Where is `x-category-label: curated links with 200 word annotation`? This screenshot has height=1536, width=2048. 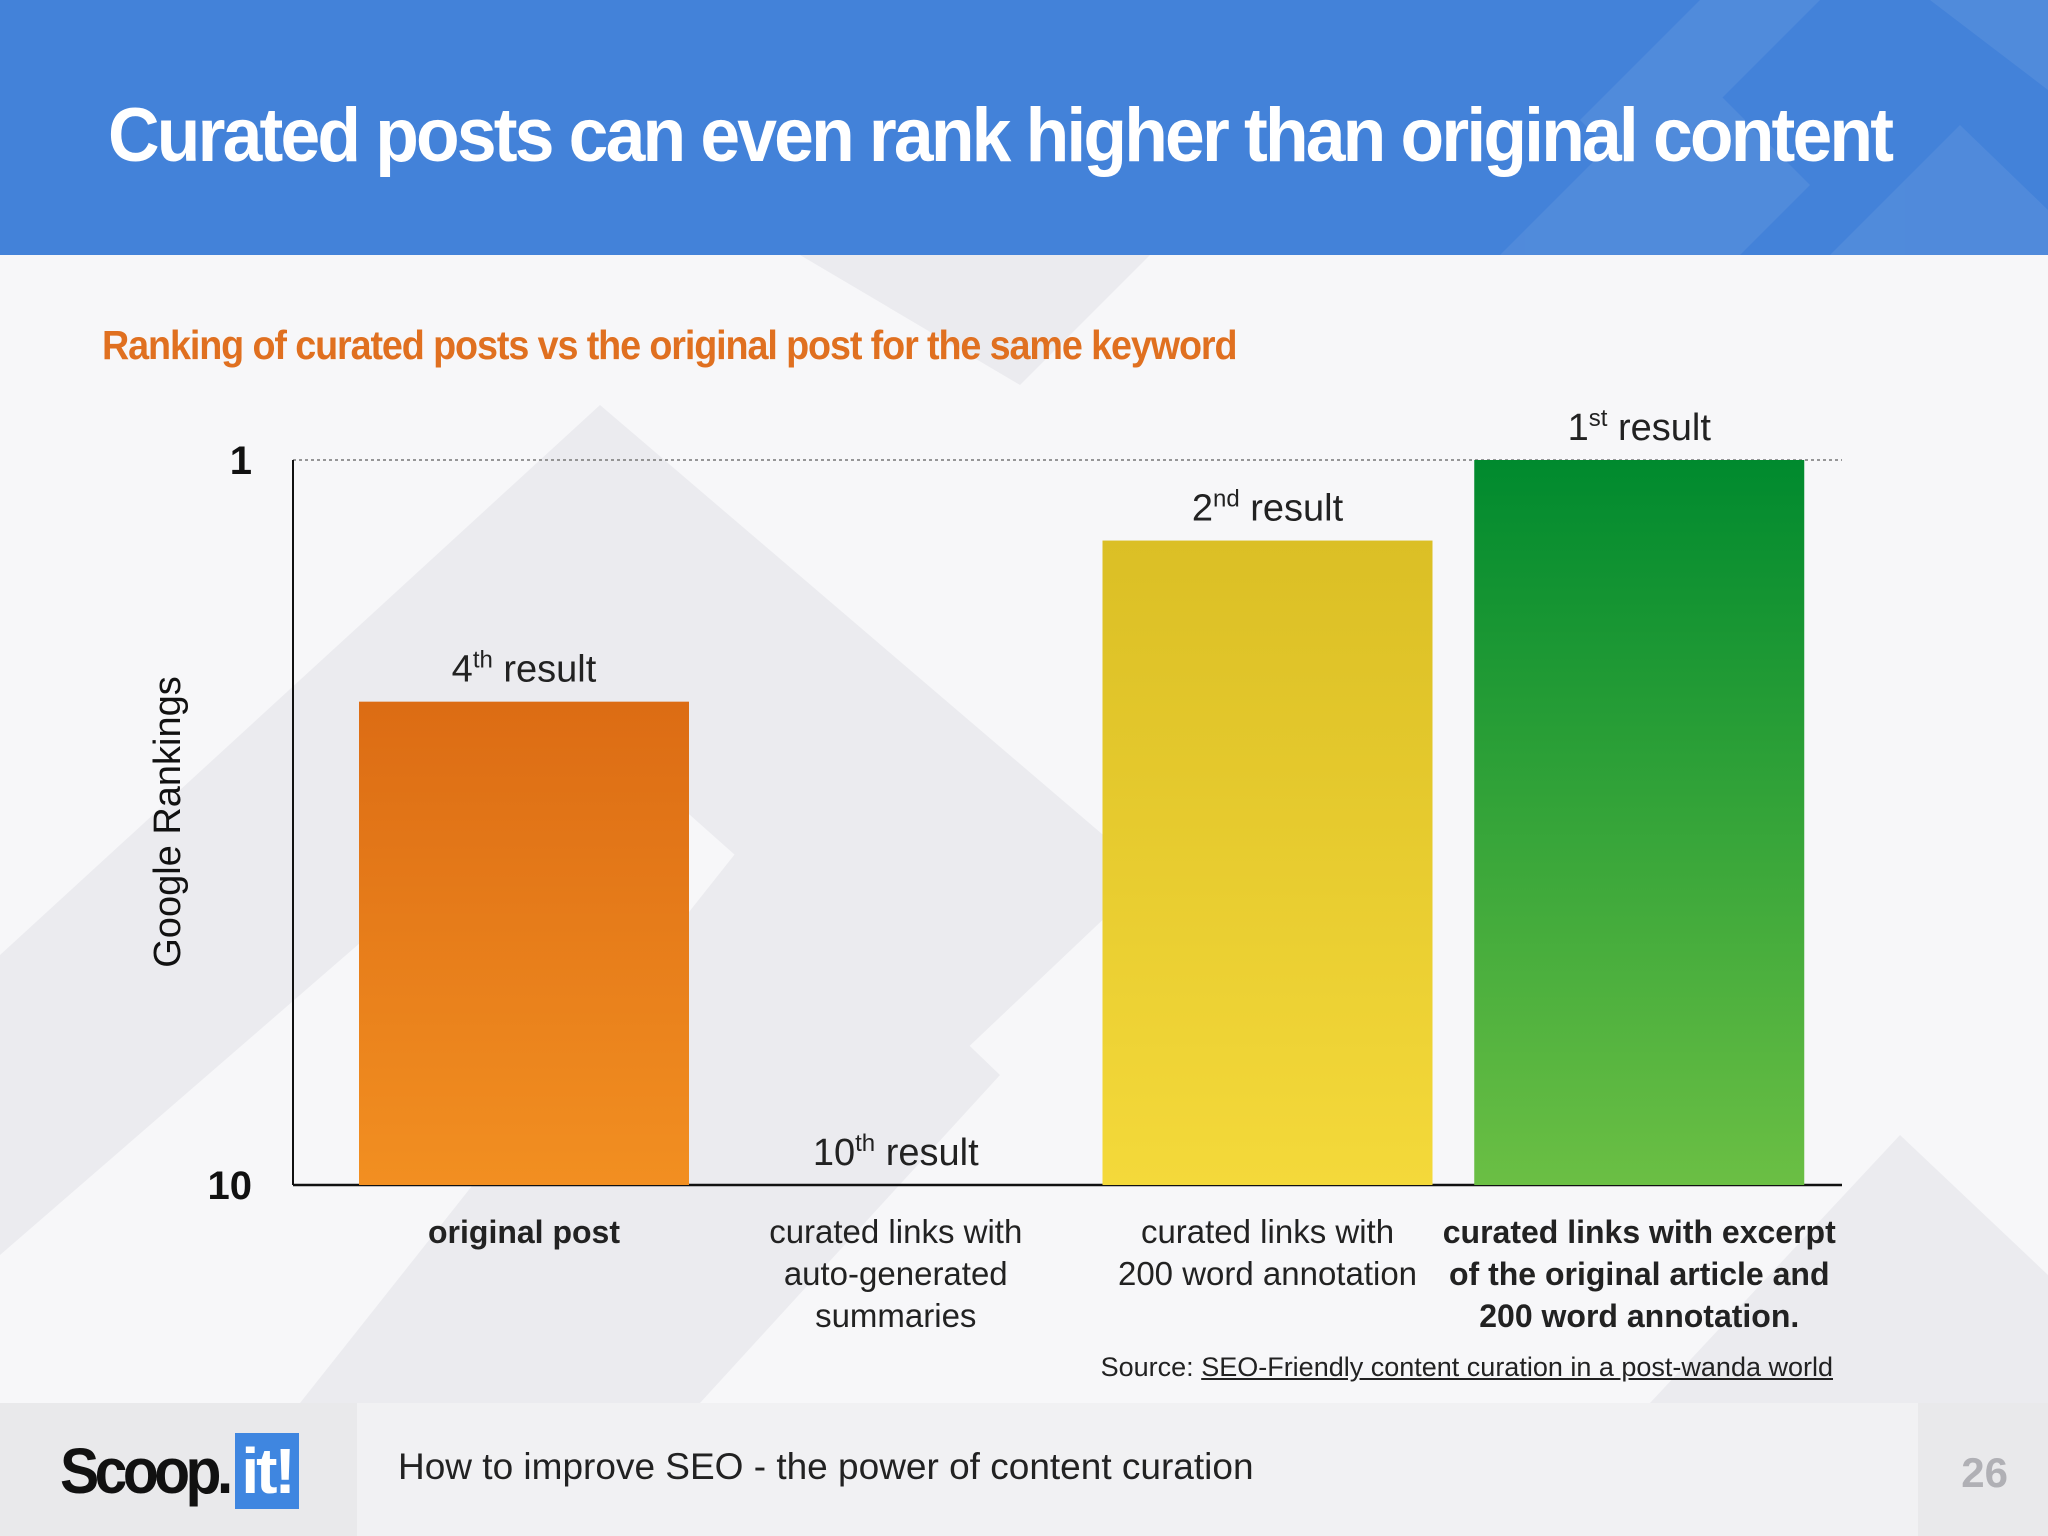 x-category-label: curated links with 200 word annotation is located at coordinates (1267, 1252).